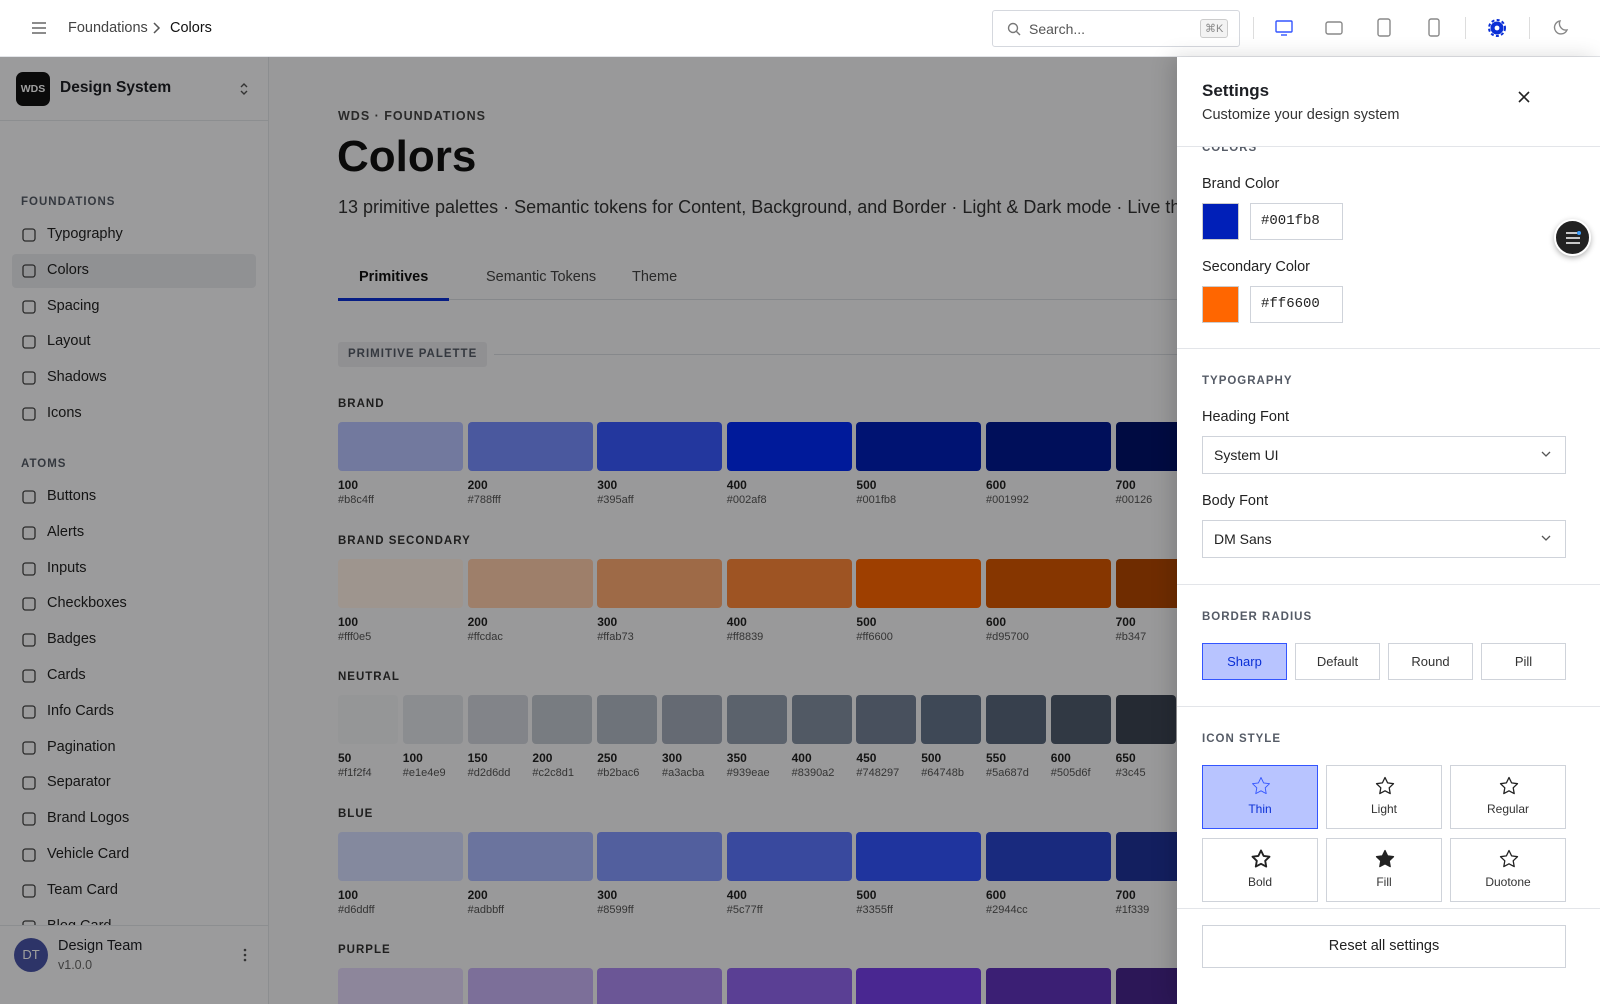 The image size is (1600, 1004). I want to click on font-select: System UI, so click(1384, 455).